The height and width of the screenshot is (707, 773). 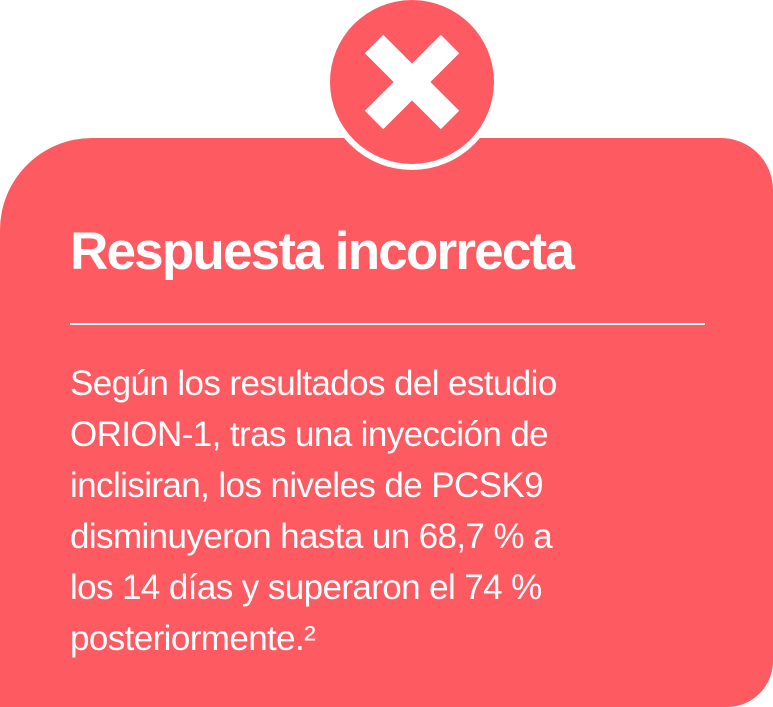 What do you see at coordinates (313, 383) in the screenshot?
I see `explanation-line: Según los resultados del estudio` at bounding box center [313, 383].